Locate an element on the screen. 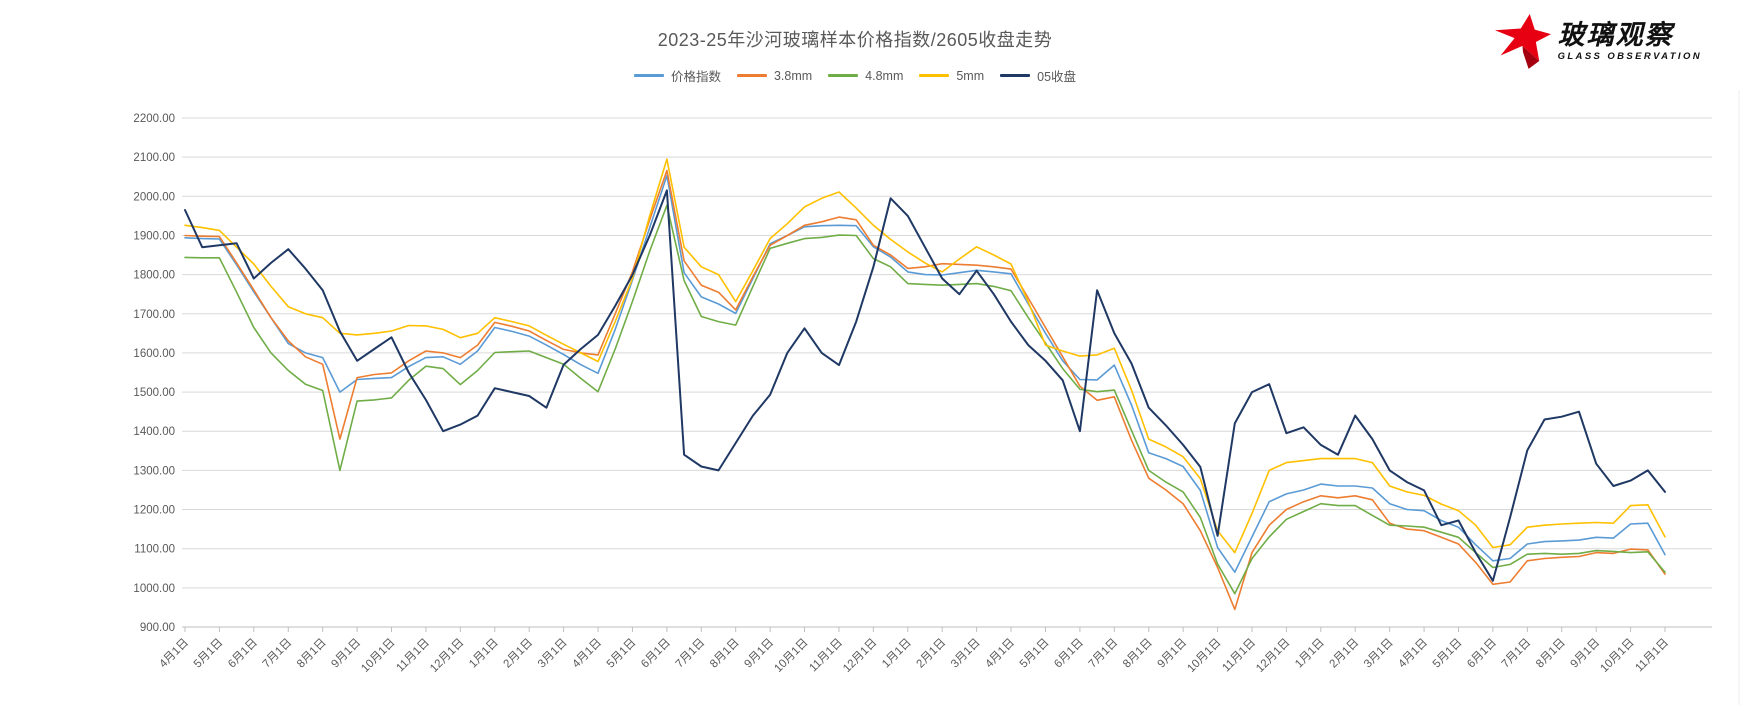 This screenshot has height=716, width=1750. legend-item: 价格指数 is located at coordinates (677, 75).